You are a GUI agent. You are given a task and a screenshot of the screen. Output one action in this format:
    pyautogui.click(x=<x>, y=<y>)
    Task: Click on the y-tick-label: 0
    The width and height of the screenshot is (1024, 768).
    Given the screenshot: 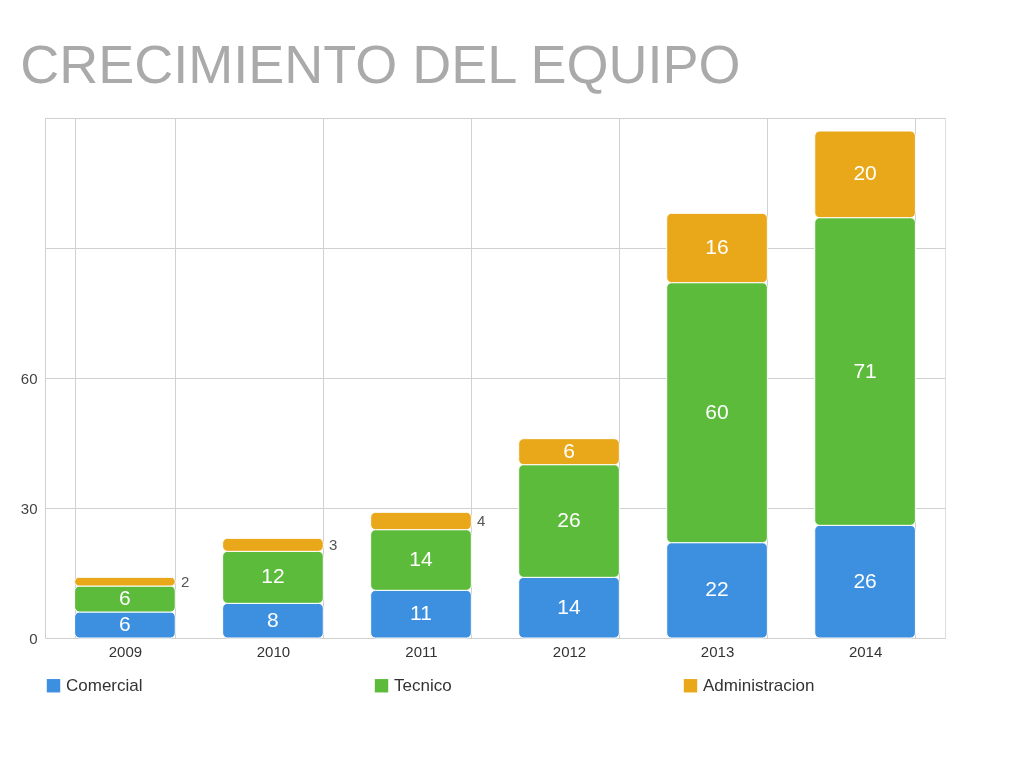 What is the action you would take?
    pyautogui.click(x=33, y=638)
    